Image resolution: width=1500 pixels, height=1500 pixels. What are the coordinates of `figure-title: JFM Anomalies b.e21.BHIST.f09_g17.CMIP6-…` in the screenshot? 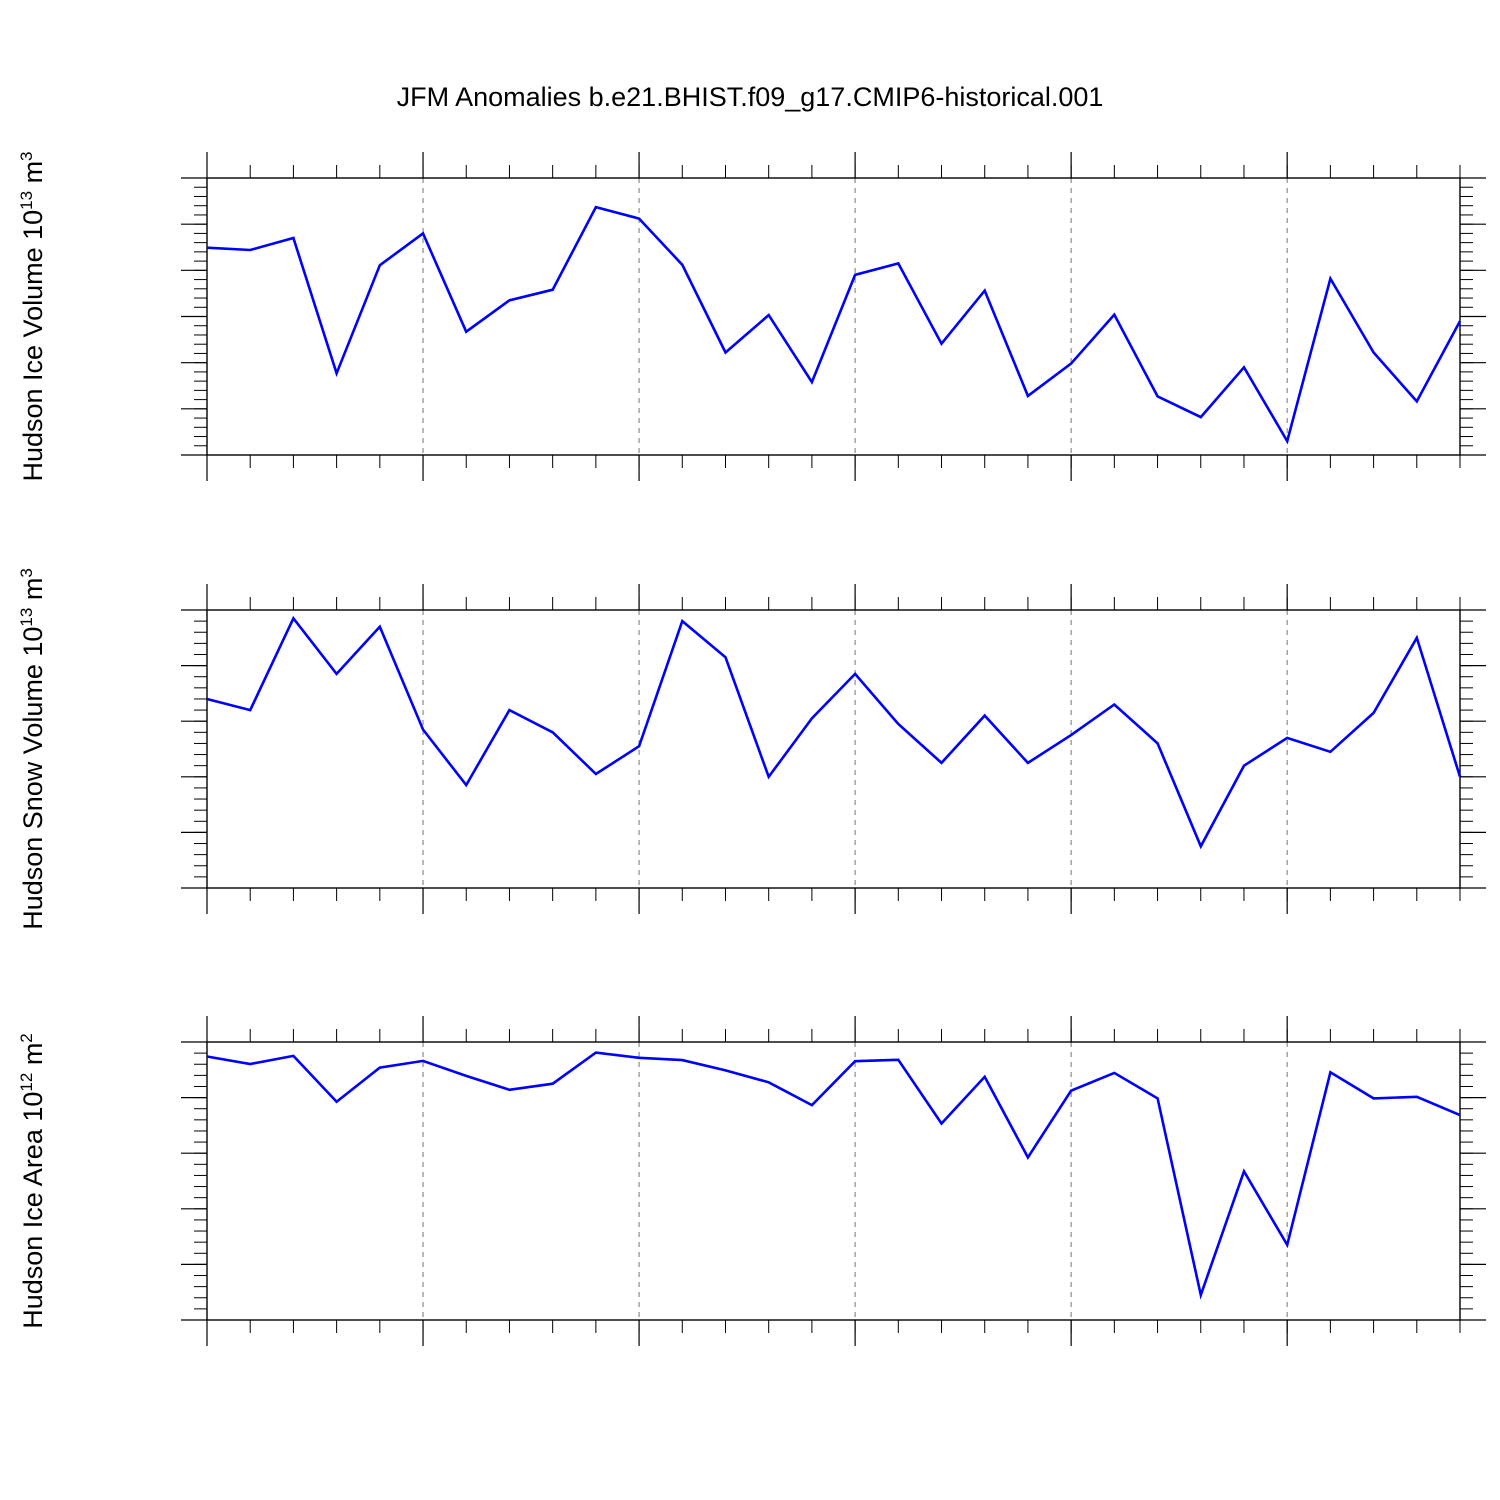 It's located at (750, 97).